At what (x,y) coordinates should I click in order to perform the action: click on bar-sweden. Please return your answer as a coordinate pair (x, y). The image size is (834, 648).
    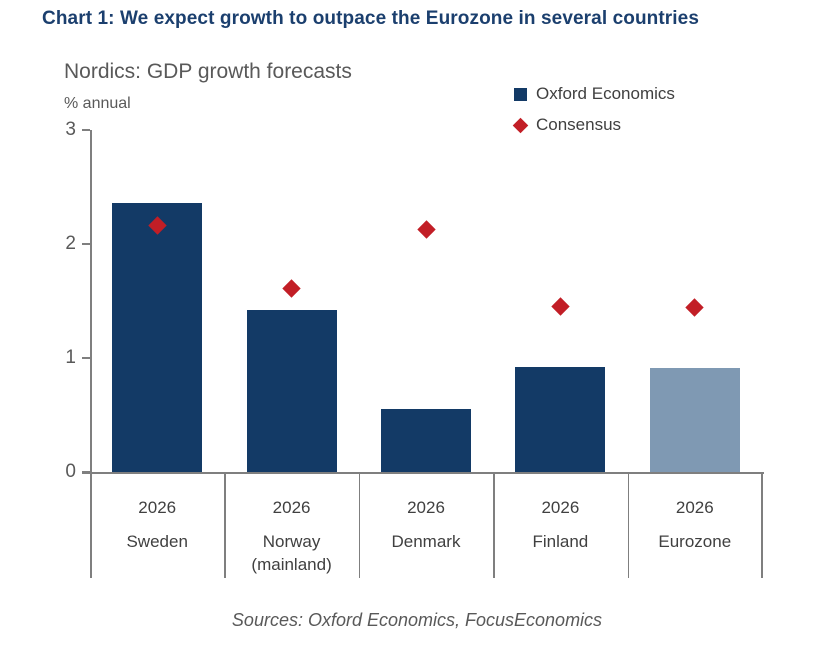
    Looking at the image, I should click on (157, 337).